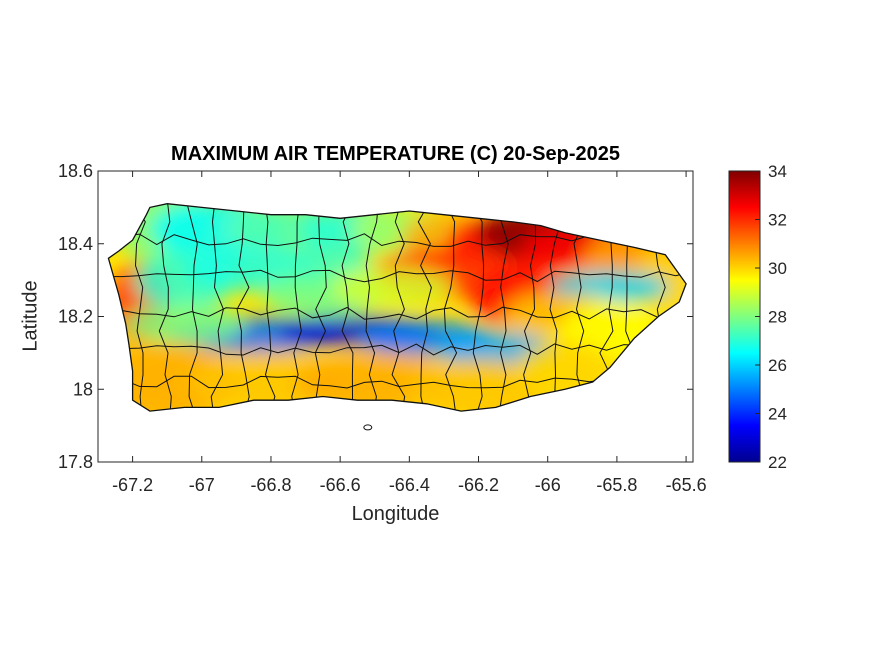 This screenshot has height=656, width=875. I want to click on colorbar-ticks: 22 24 26 28 30 32 34, so click(771, 317).